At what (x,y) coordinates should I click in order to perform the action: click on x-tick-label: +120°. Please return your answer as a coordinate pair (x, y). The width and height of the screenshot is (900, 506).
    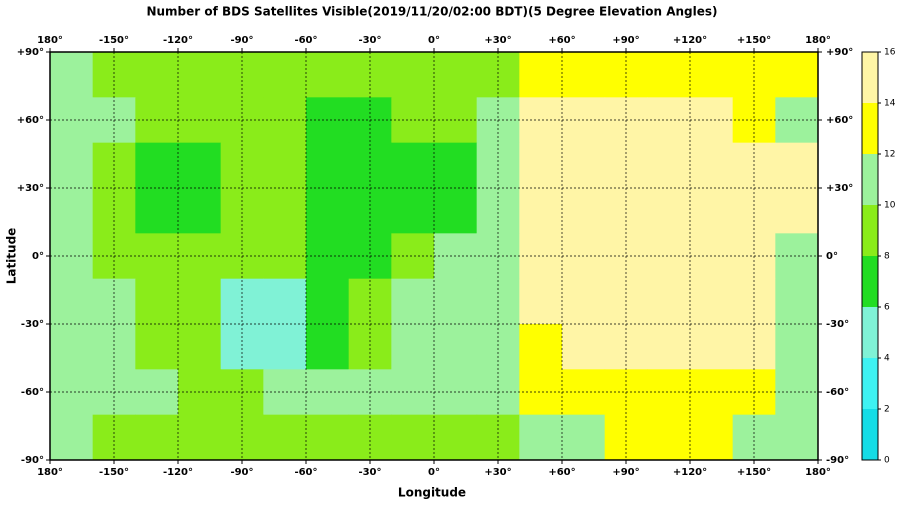
    Looking at the image, I should click on (690, 472).